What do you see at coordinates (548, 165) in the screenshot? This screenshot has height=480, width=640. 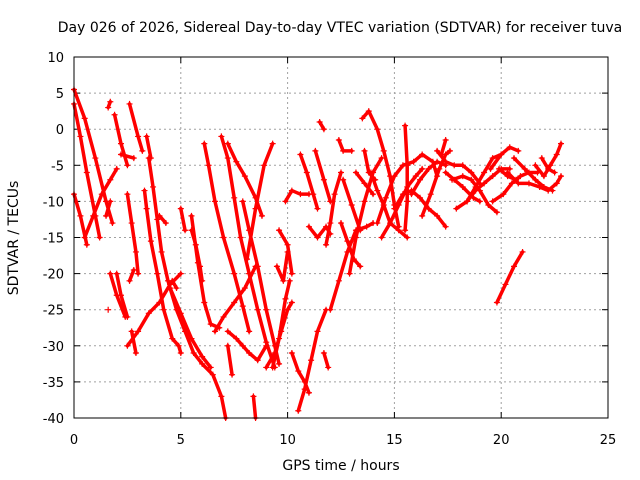 I see `series-s73` at bounding box center [548, 165].